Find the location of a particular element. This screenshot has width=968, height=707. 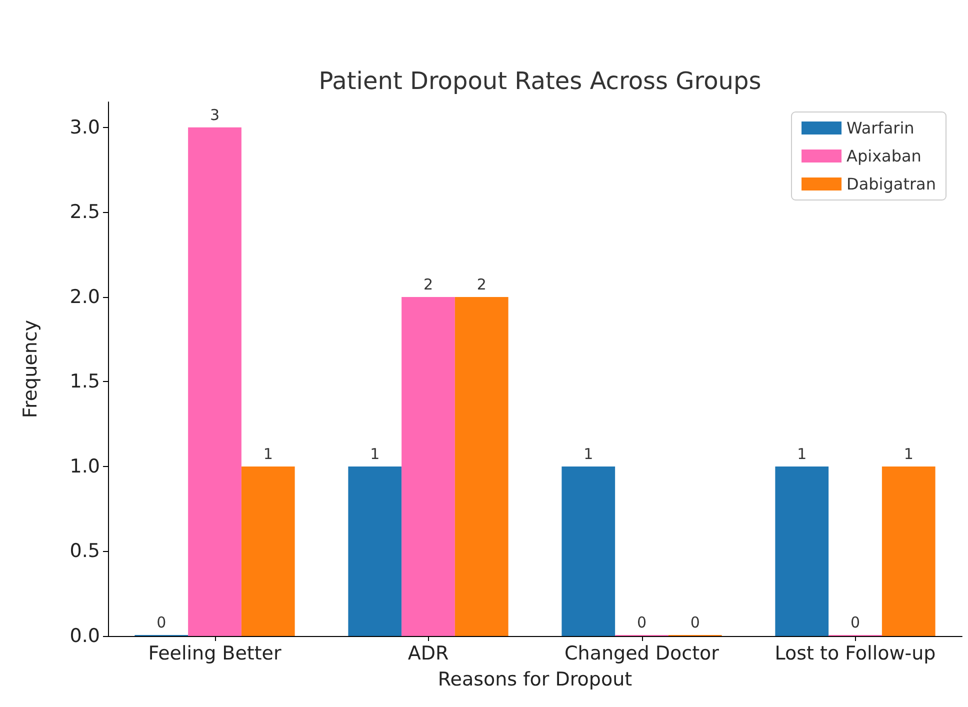

legend-label: Warfarin is located at coordinates (880, 128).